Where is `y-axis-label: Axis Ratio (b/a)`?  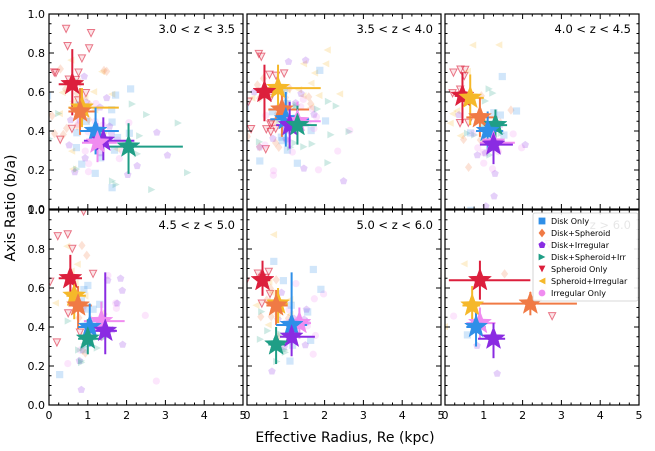
y-axis-label: Axis Ratio (b/a) is located at coordinates (11, 208).